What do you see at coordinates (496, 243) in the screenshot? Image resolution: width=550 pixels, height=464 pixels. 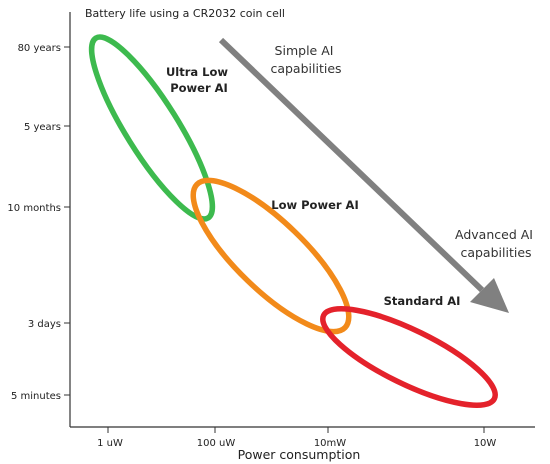 I see `advanced-ai-capabilities-label: Advanced AI capabilities` at bounding box center [496, 243].